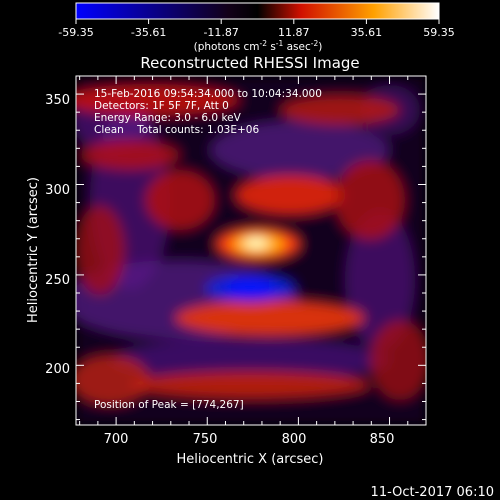  I want to click on colorbar, so click(257, 11).